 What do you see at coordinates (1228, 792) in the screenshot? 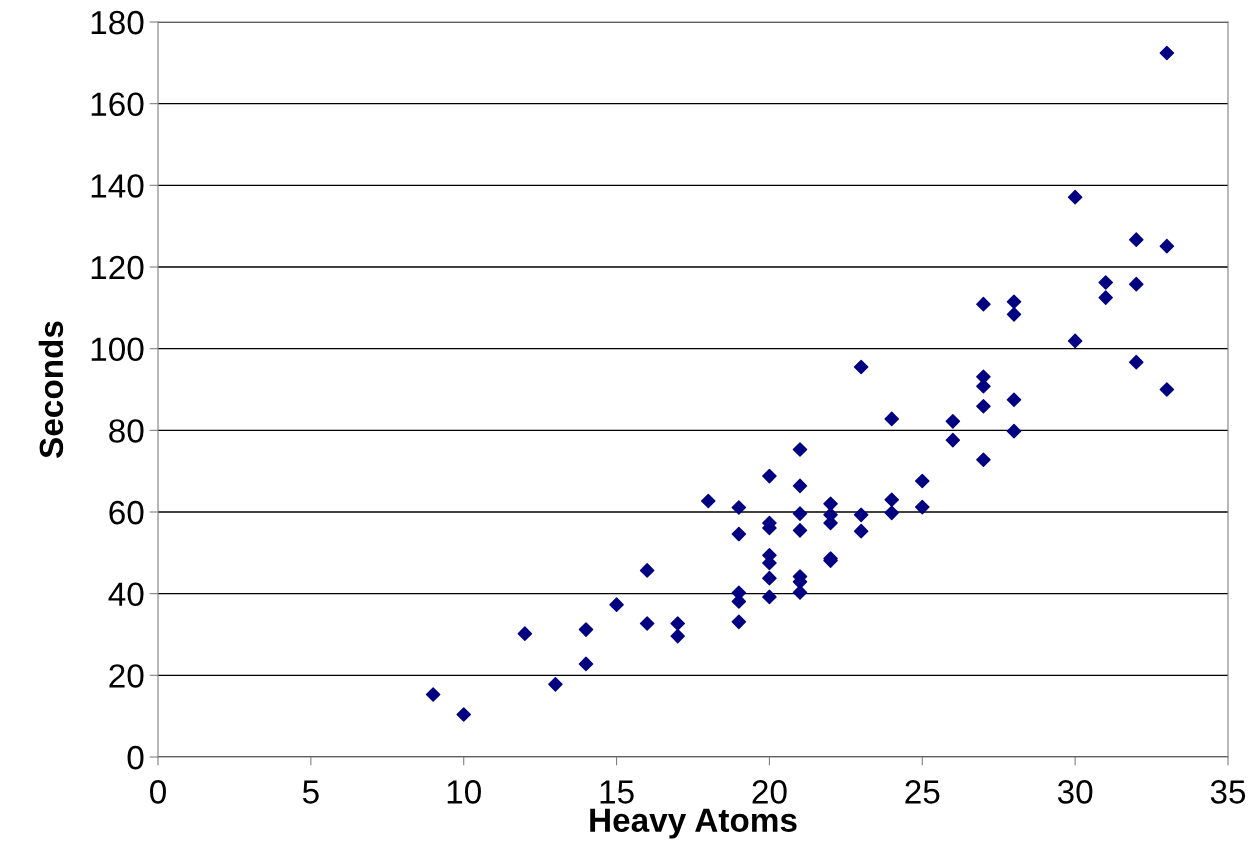
I see `x-tick-label: 35` at bounding box center [1228, 792].